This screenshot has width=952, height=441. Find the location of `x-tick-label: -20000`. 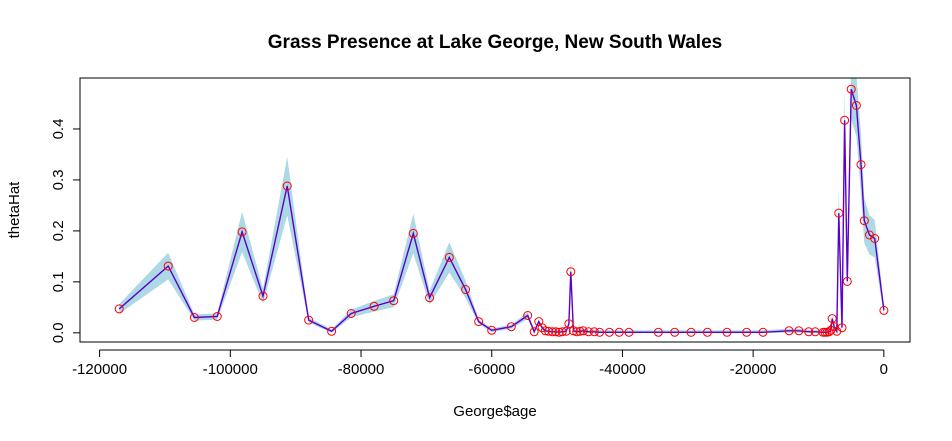

x-tick-label: -20000 is located at coordinates (753, 369).